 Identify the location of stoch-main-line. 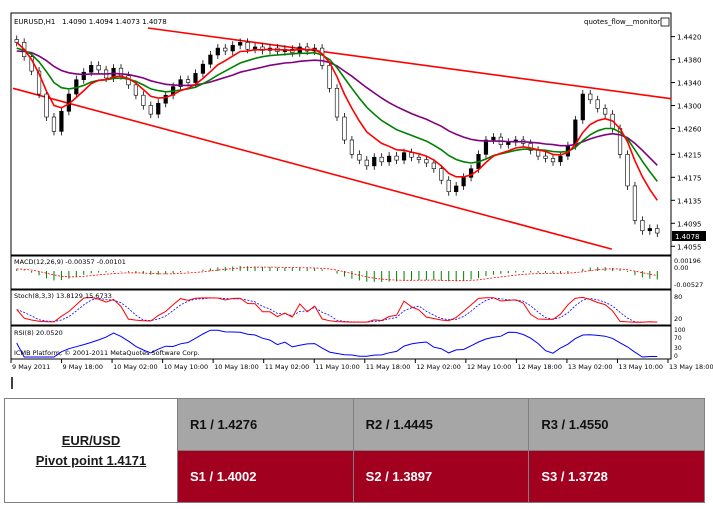
(337, 309).